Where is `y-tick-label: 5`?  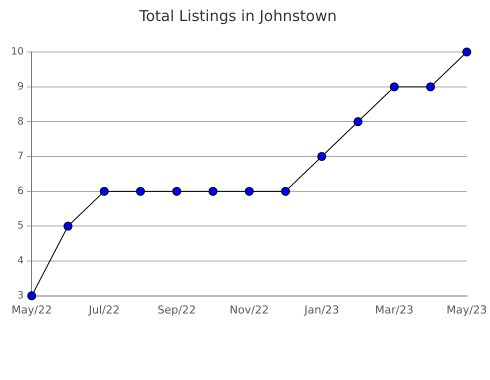
y-tick-label: 5 is located at coordinates (20, 226).